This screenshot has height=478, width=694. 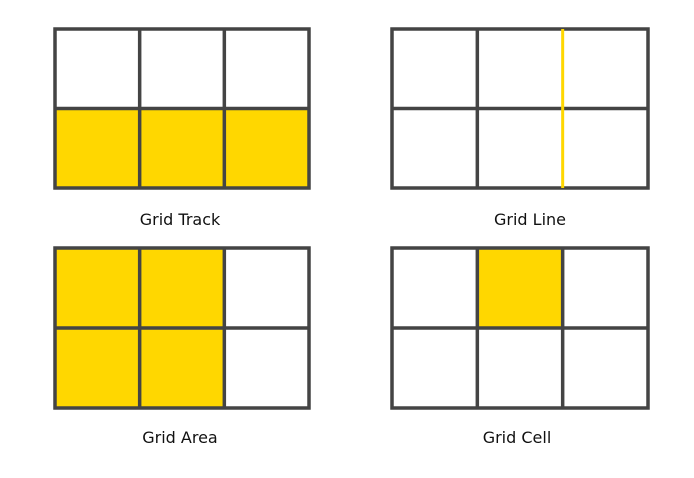 What do you see at coordinates (520, 148) in the screenshot?
I see `grid-line-cell-r1-c1` at bounding box center [520, 148].